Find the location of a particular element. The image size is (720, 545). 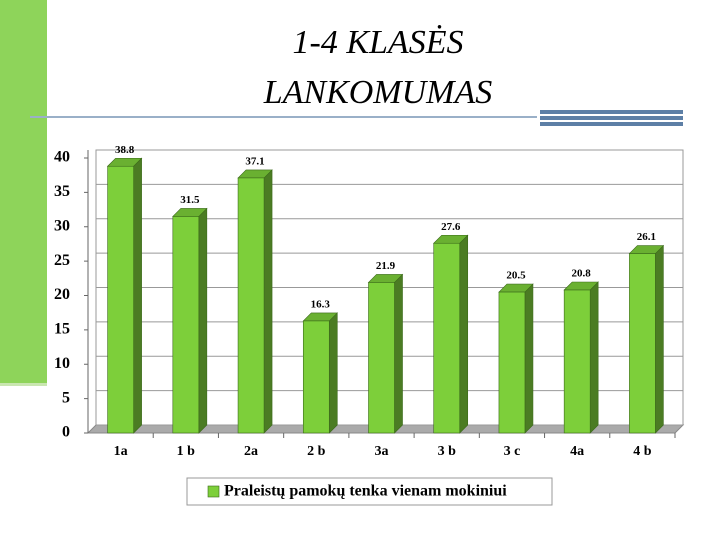

x-tick-label: 4a is located at coordinates (577, 451).